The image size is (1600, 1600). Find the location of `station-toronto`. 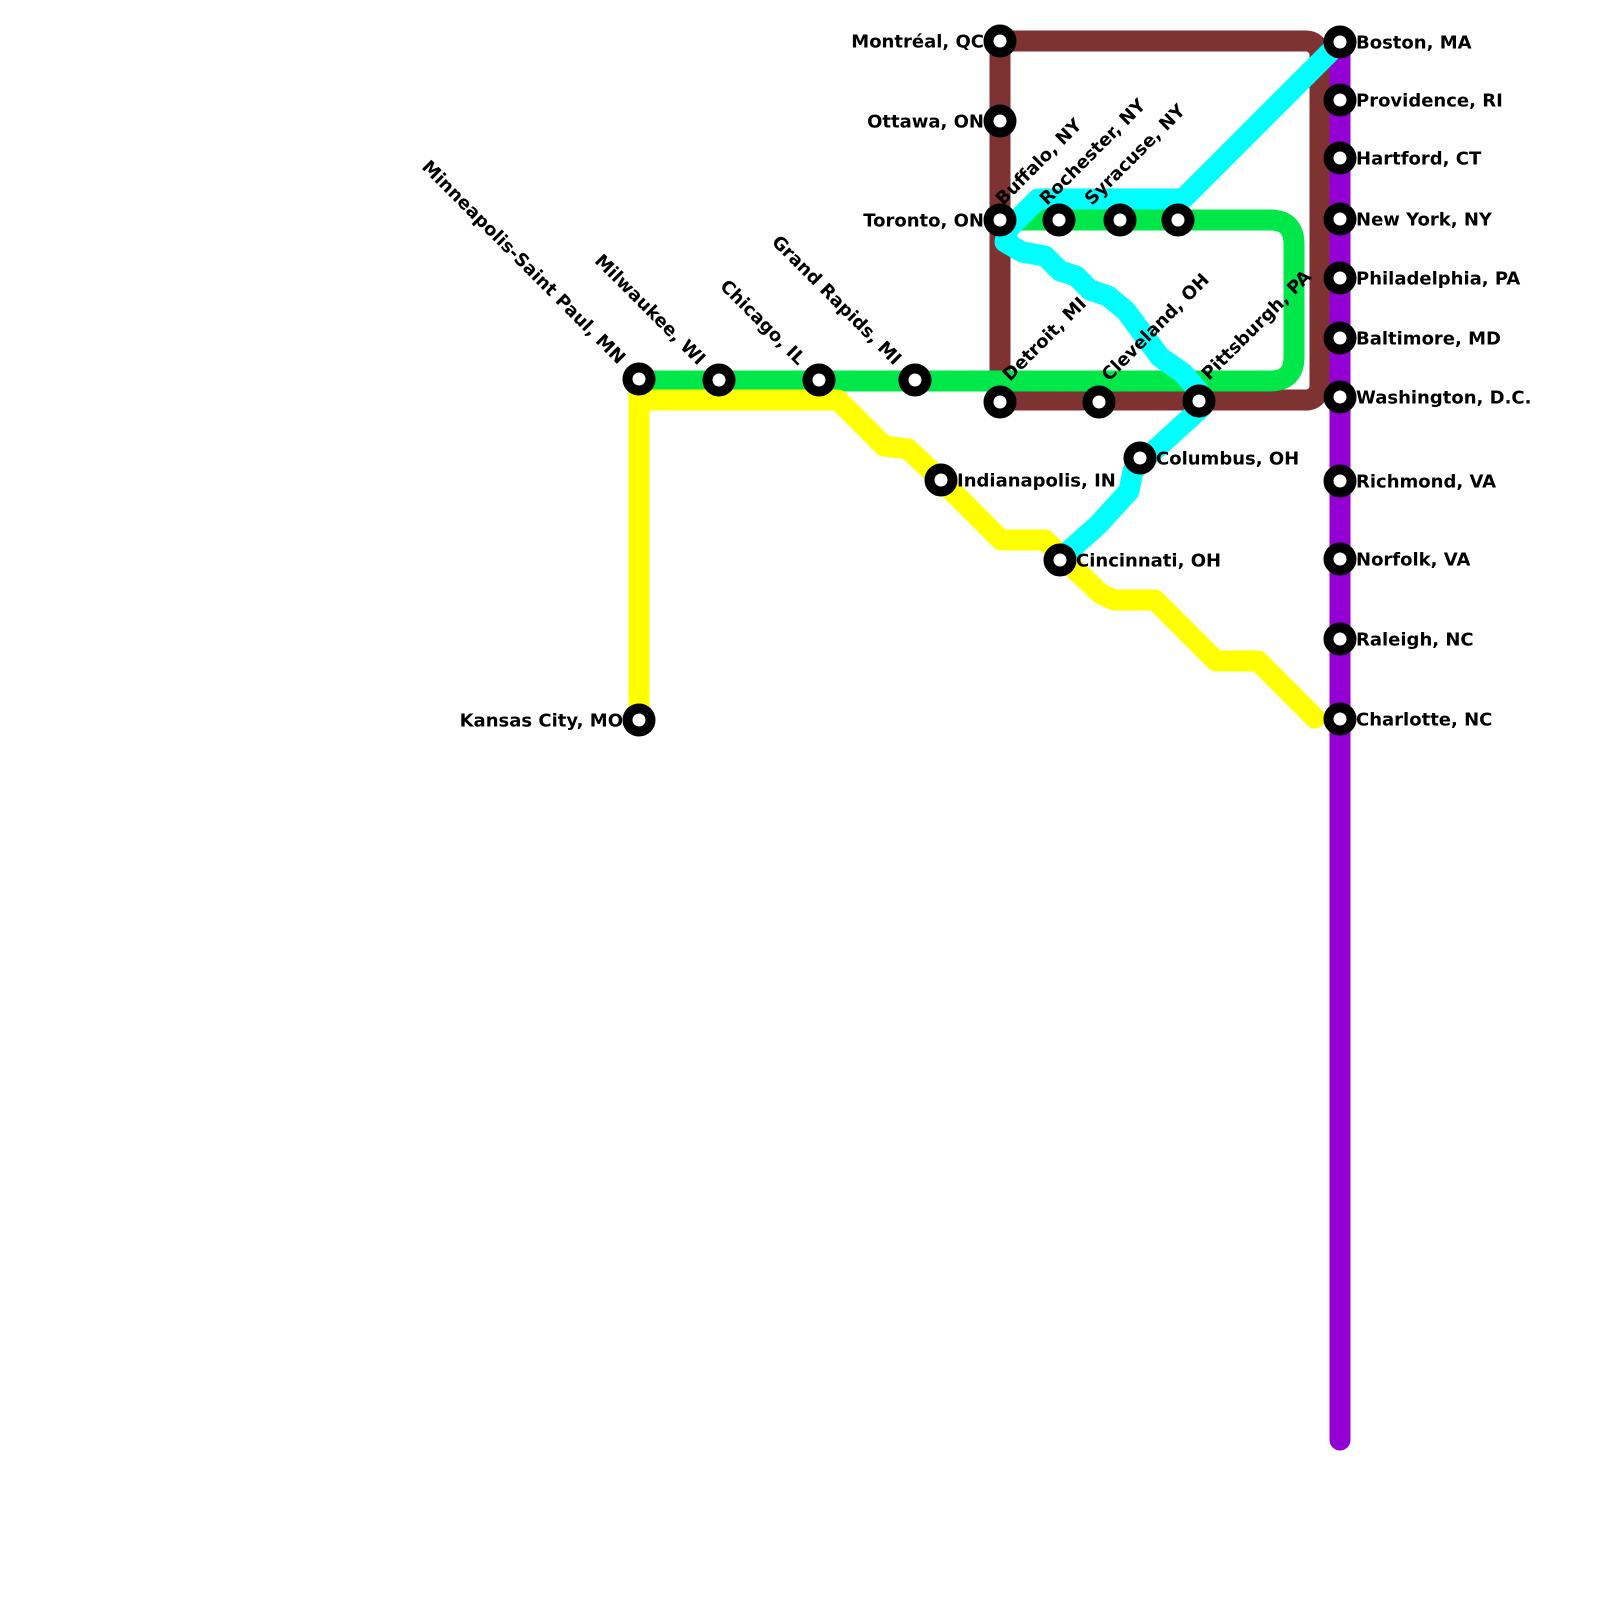

station-toronto is located at coordinates (1000, 220).